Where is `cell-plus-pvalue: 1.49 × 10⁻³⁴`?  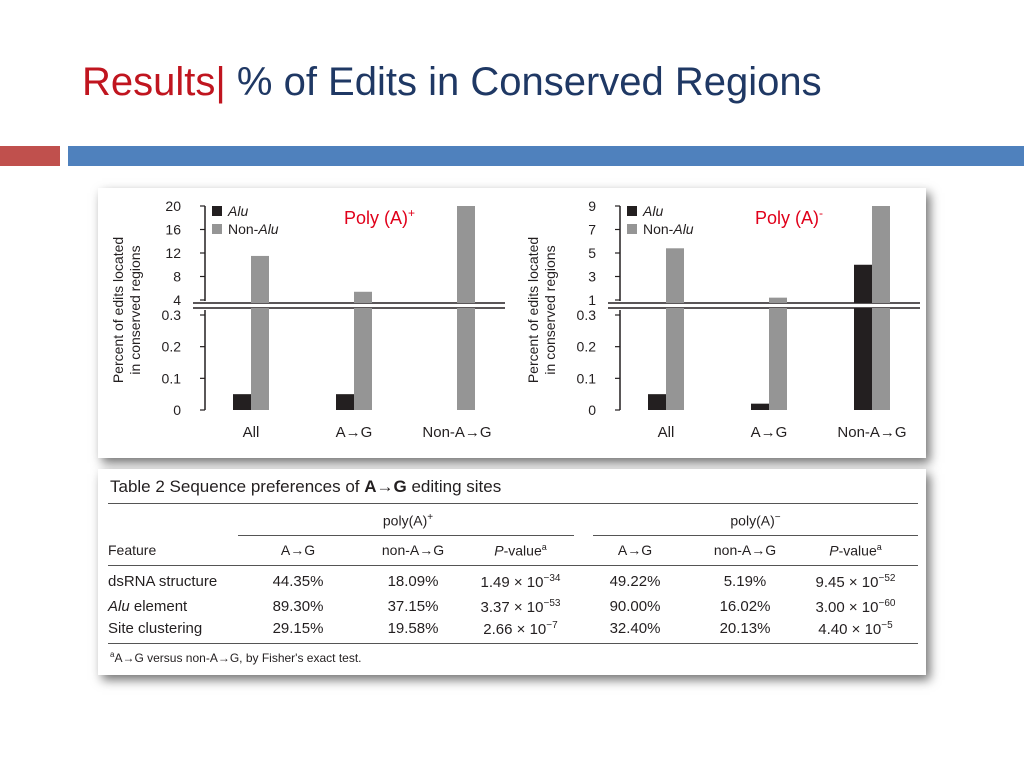 cell-plus-pvalue: 1.49 × 10⁻³⁴ is located at coordinates (520, 582).